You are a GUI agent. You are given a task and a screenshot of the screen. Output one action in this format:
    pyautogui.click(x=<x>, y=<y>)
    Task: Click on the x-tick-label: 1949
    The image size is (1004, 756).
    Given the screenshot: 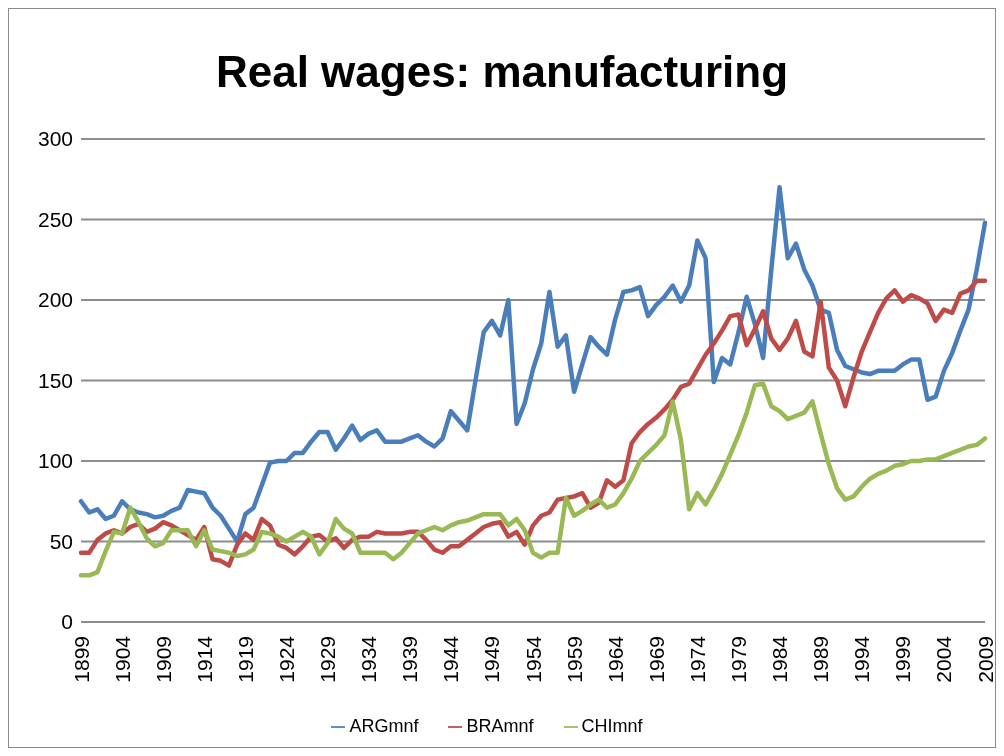 What is the action you would take?
    pyautogui.click(x=492, y=659)
    